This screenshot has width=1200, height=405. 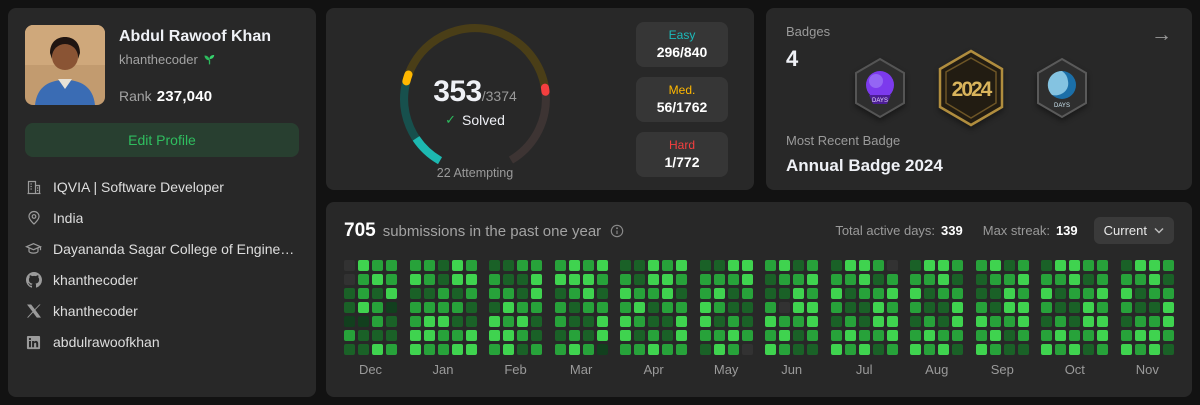 What do you see at coordinates (162, 280) in the screenshot?
I see `profile-detail-row: khanthecoder` at bounding box center [162, 280].